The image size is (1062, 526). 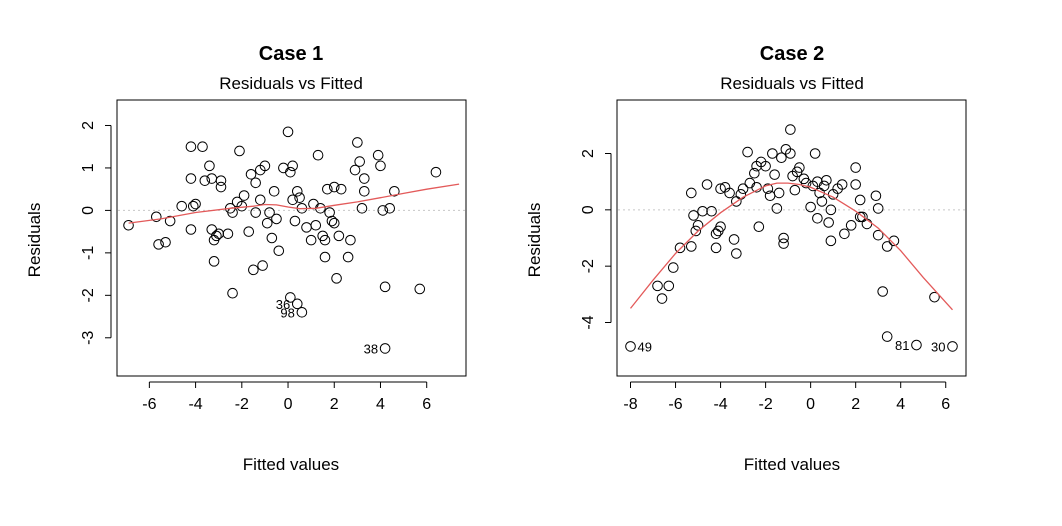 I want to click on chart-subtitle: Residuals vs Fitted, so click(x=291, y=83).